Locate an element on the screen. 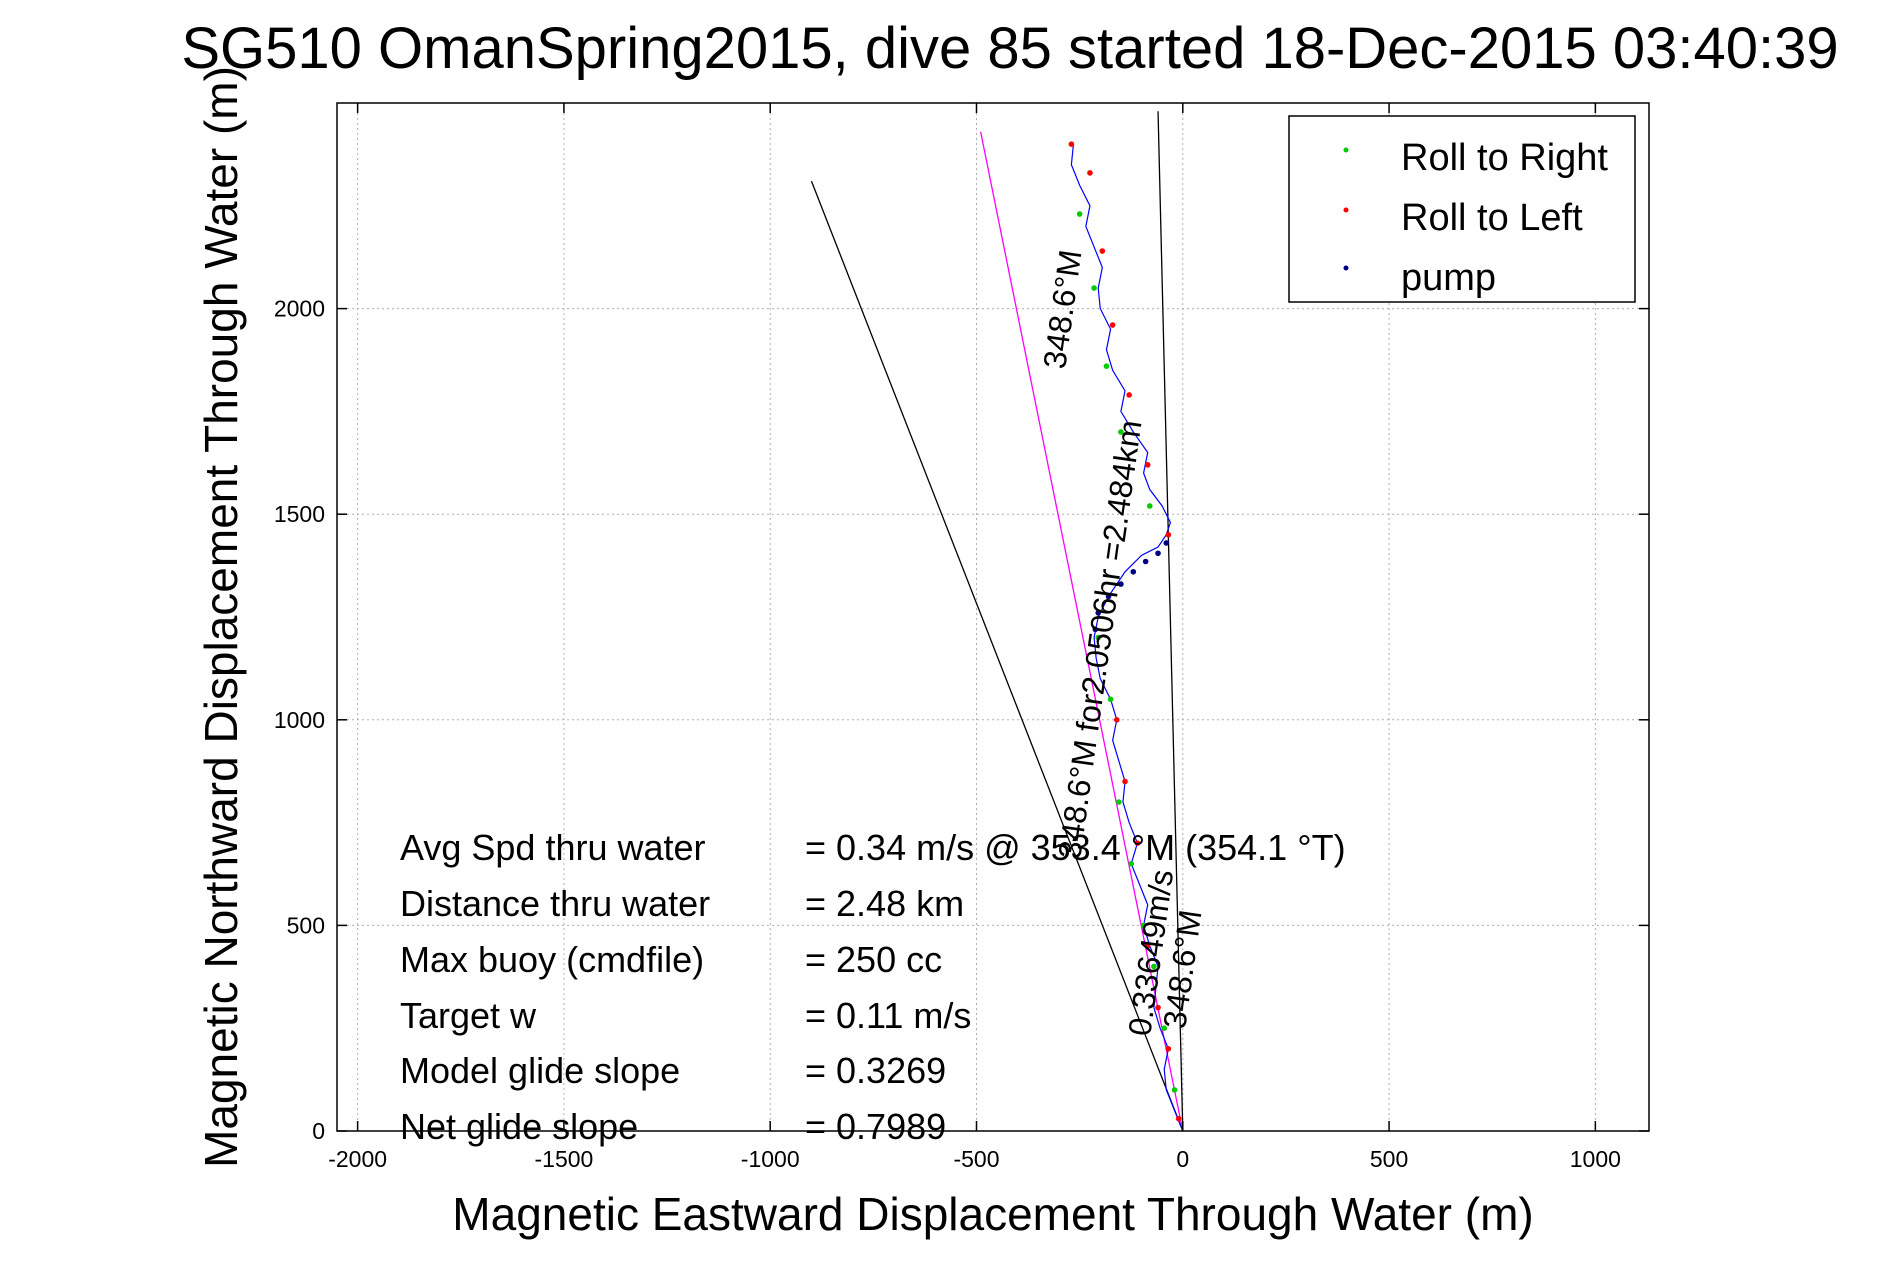 Image resolution: width=1891 pixels, height=1262 pixels. roll-points is located at coordinates (1125, 631).